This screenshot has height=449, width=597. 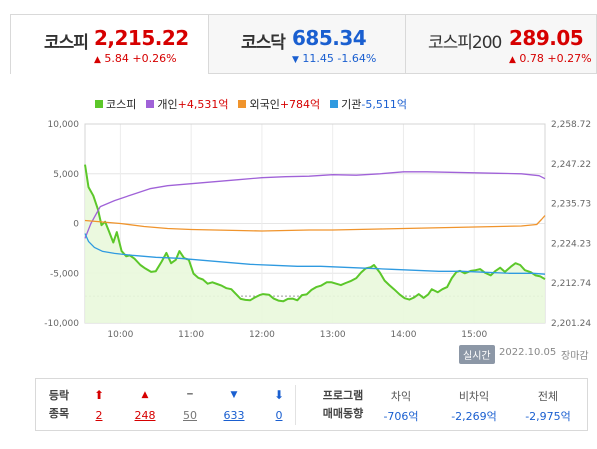 I want to click on program-label-line1: 프로그램, so click(x=343, y=395).